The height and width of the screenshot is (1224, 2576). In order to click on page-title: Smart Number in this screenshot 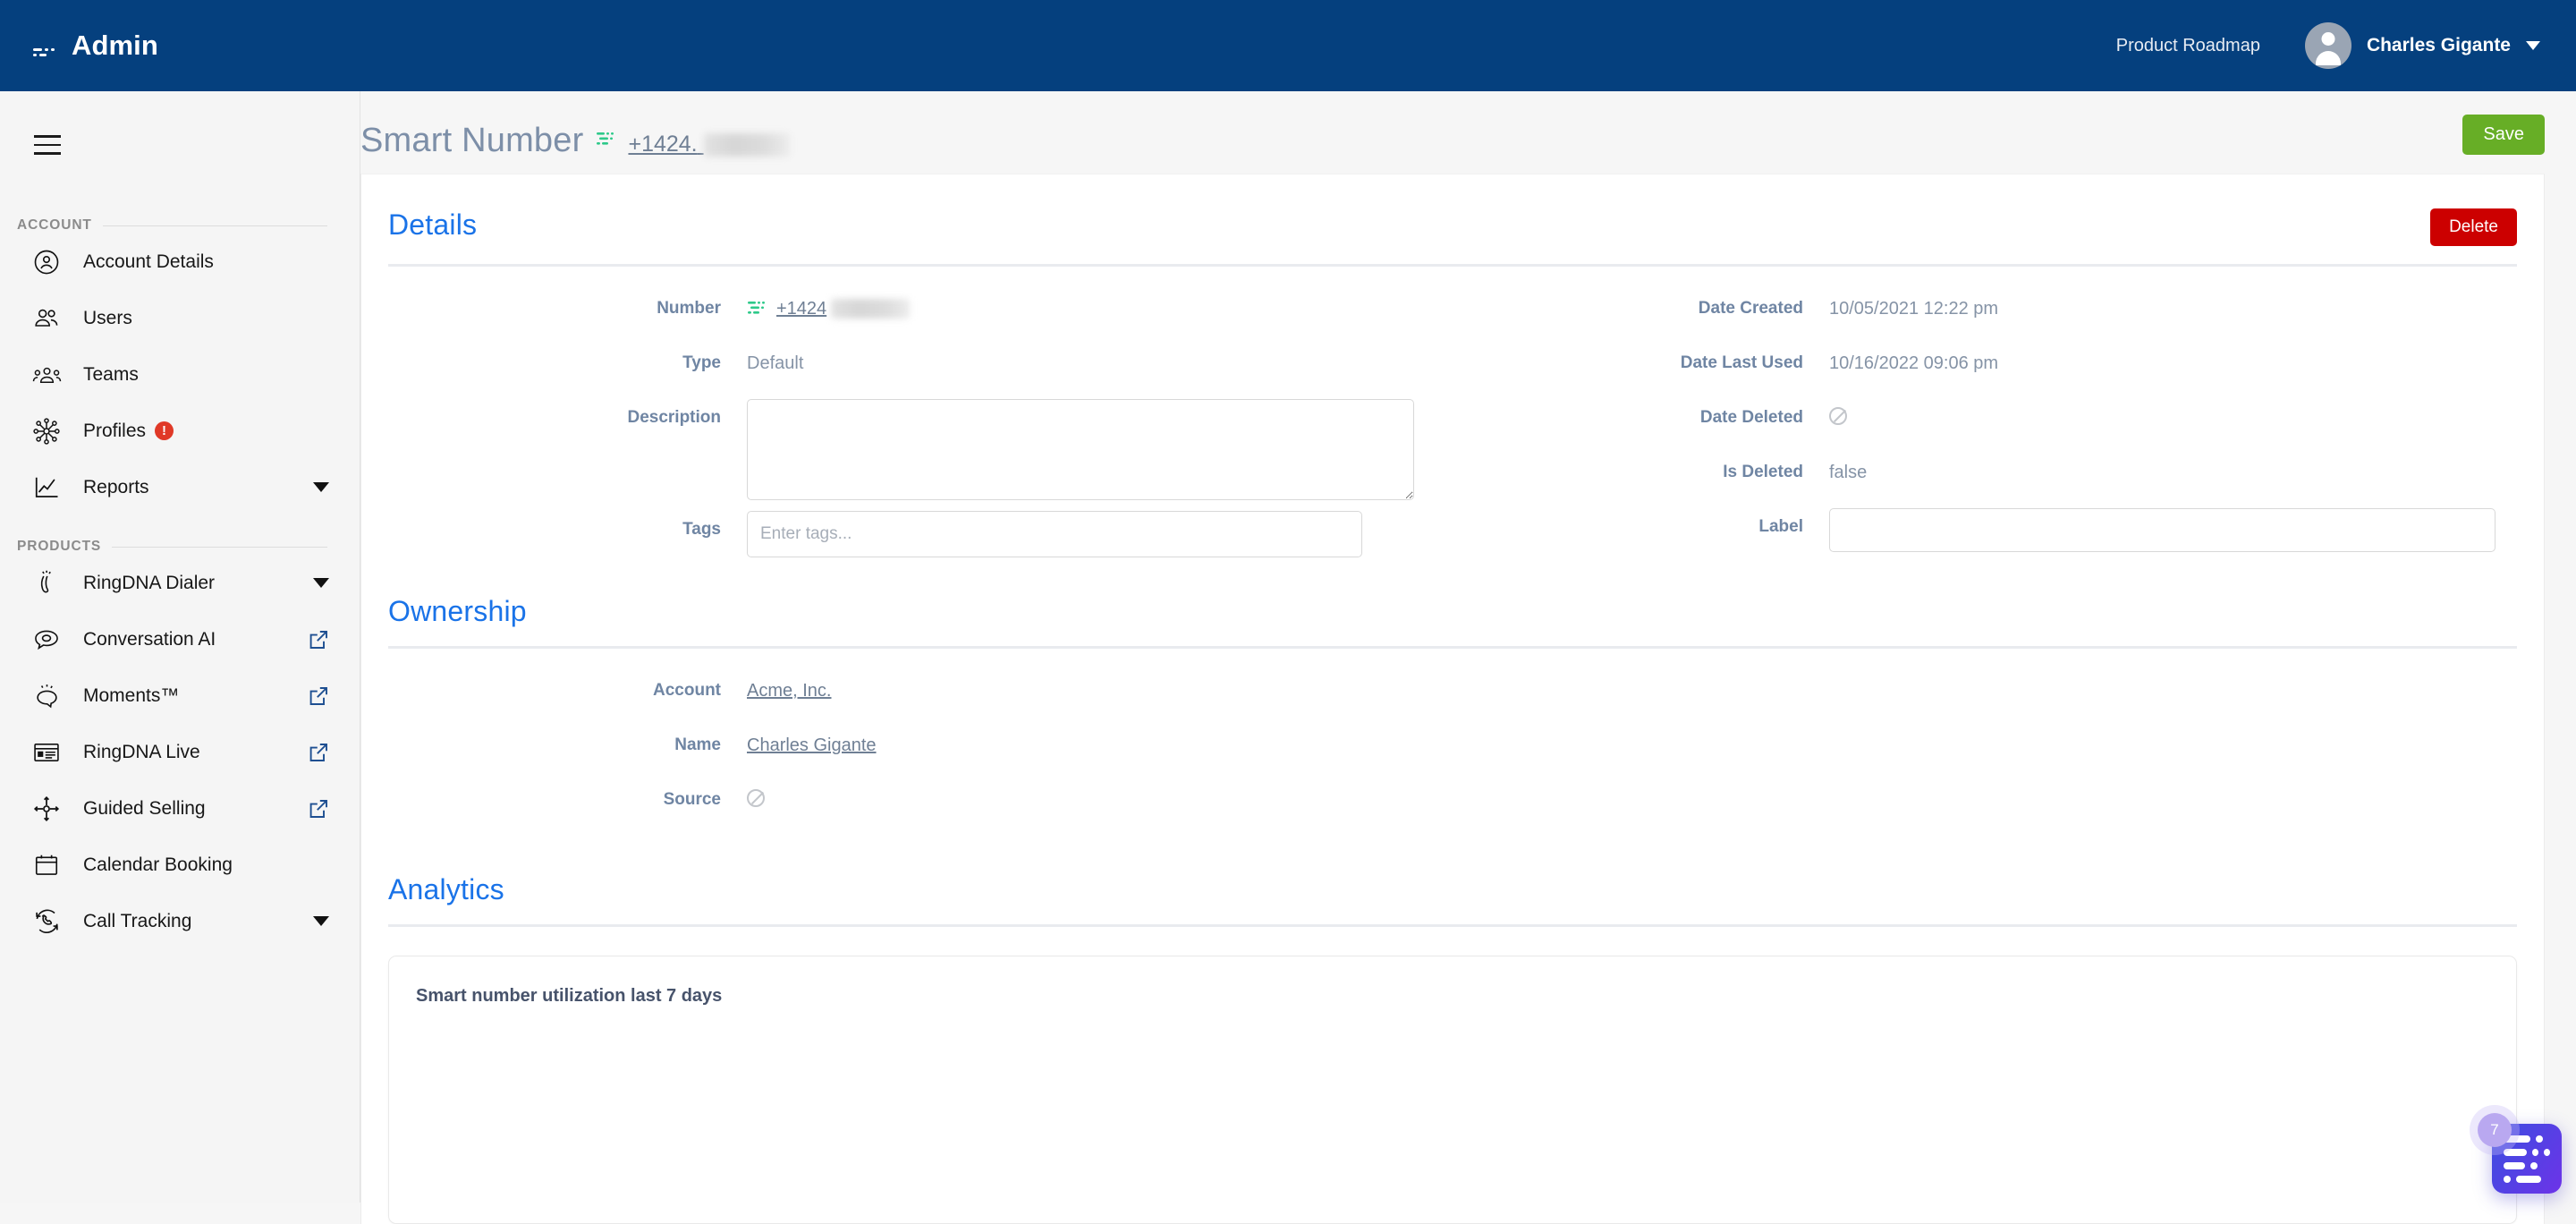, I will do `click(471, 141)`.